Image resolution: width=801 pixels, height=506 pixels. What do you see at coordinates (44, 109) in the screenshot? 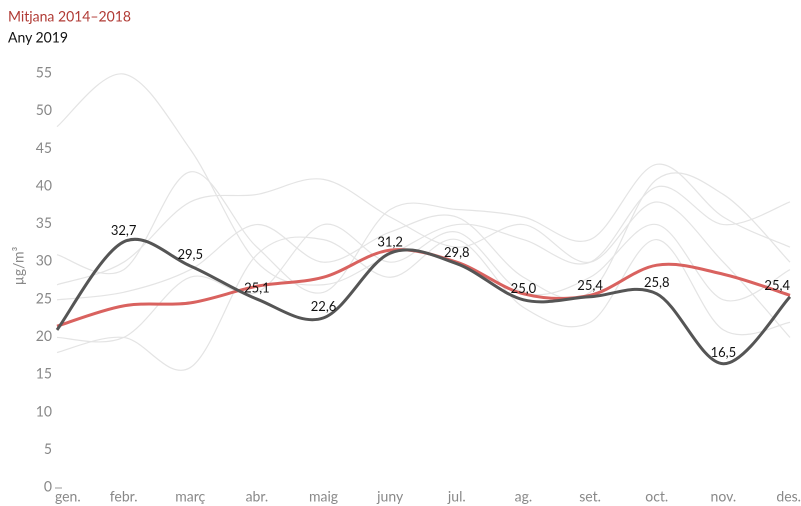
I see `y-tick-label: 50` at bounding box center [44, 109].